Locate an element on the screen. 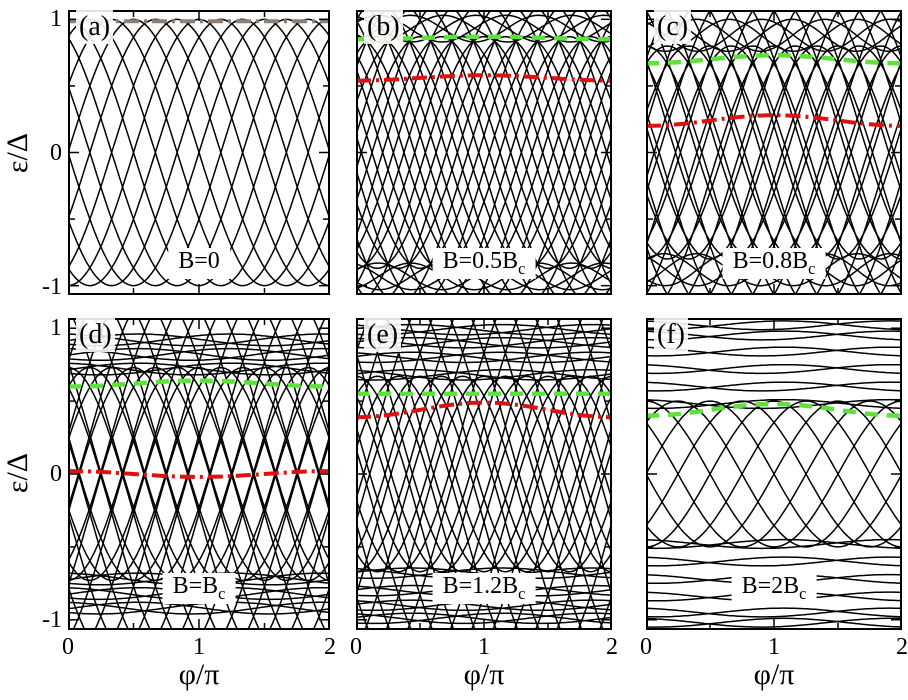 The width and height of the screenshot is (908, 700). field-label-main: B=B is located at coordinates (195, 586).